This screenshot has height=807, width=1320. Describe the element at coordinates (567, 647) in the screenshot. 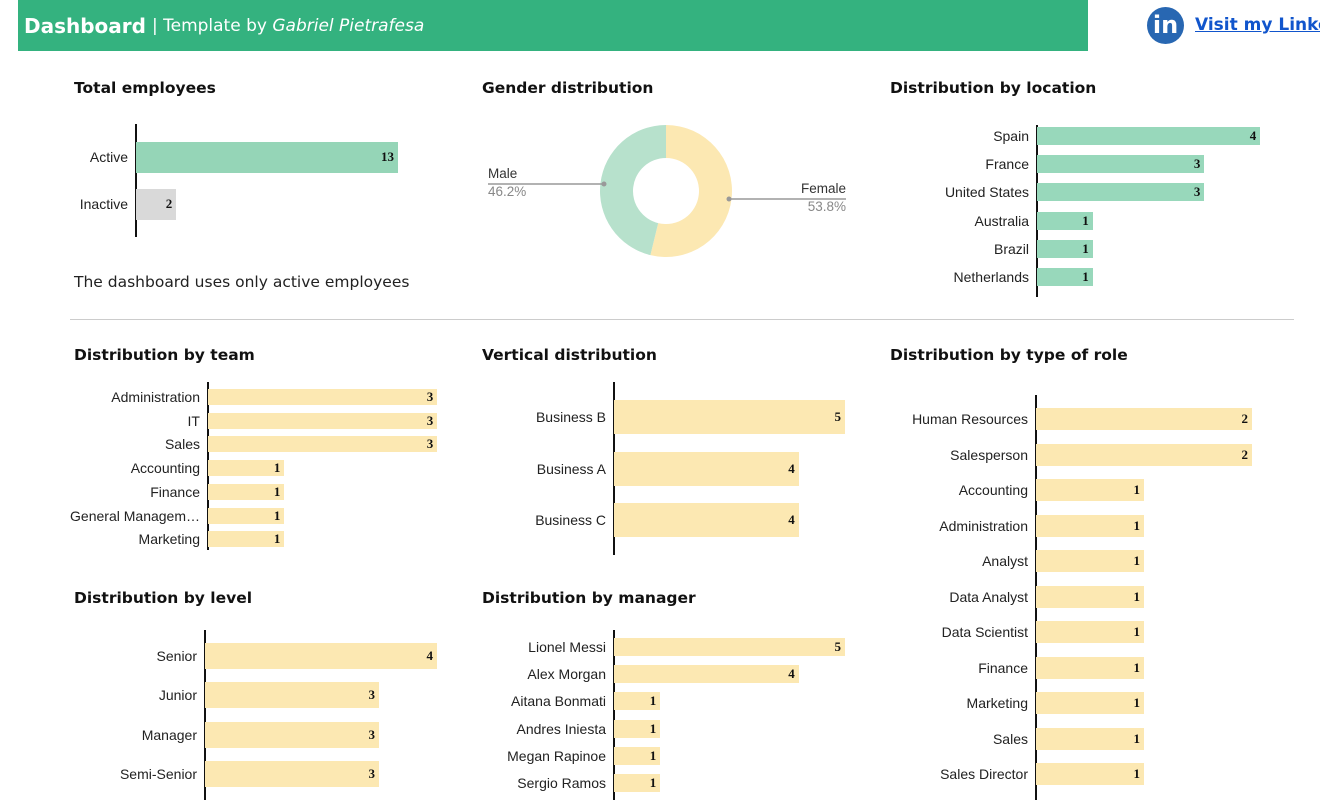

I see `manager-category-label: Lionel Messi` at that location.